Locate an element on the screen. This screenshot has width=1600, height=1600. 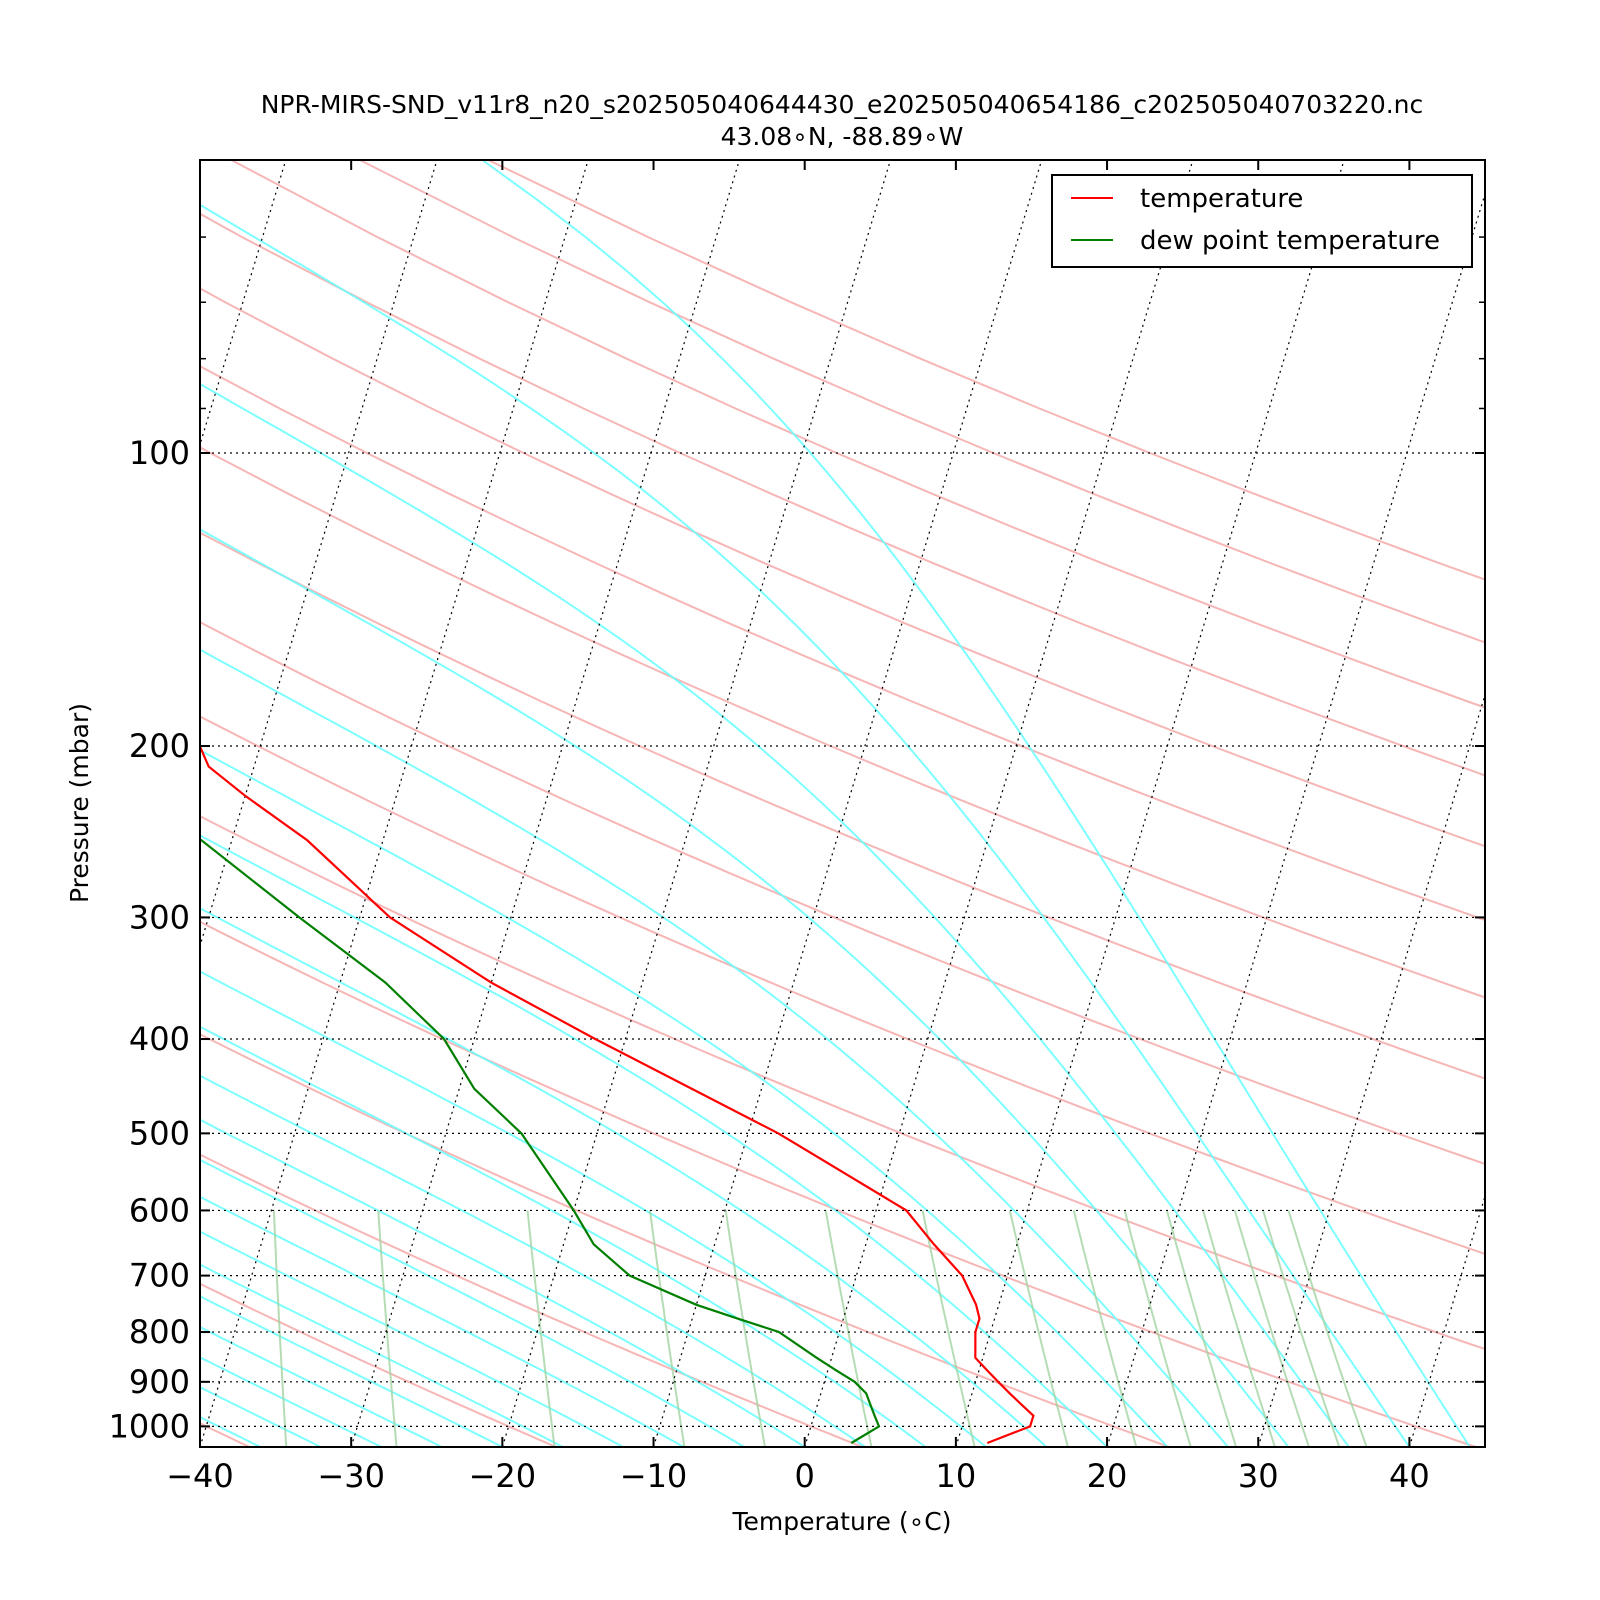
legend: temperature dew point temperature is located at coordinates (1262, 221).